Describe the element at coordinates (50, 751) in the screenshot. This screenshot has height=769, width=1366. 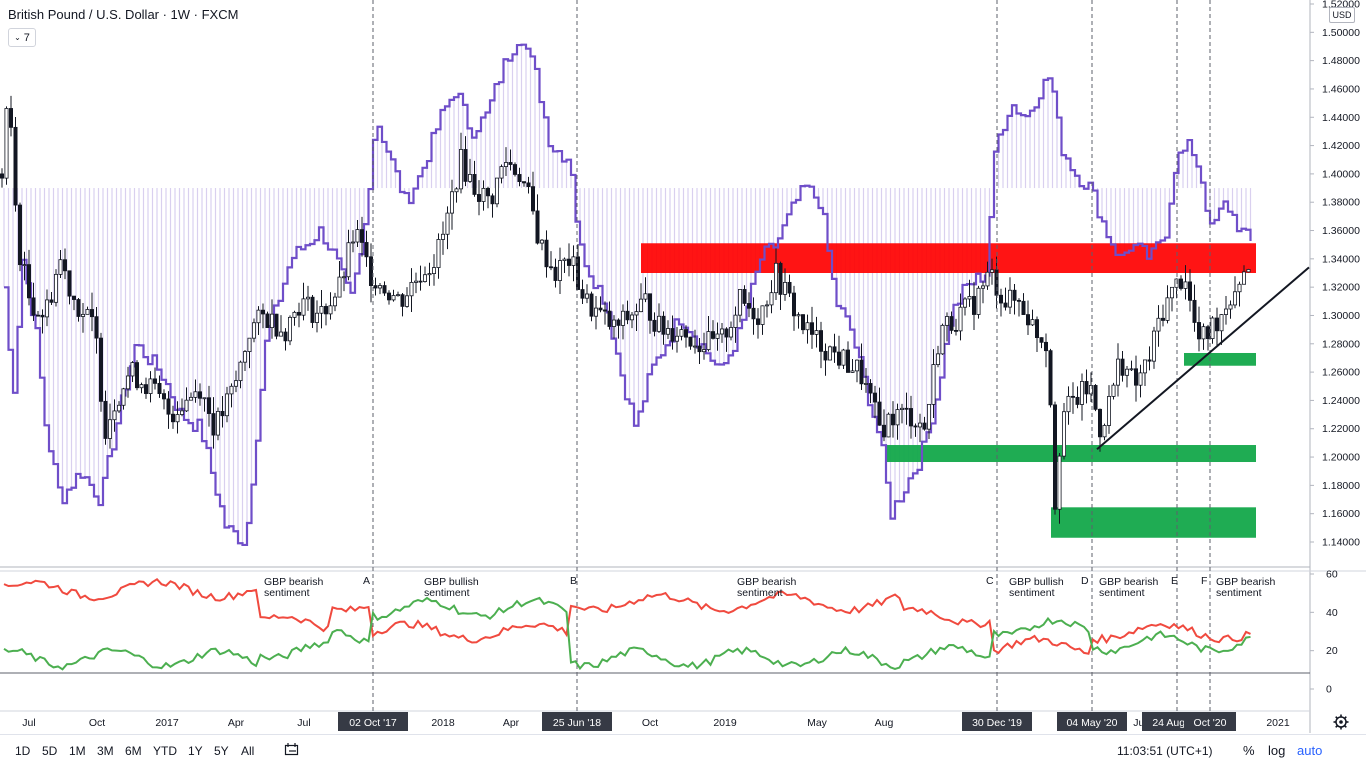
I see `timeframe-5d: 5D` at that location.